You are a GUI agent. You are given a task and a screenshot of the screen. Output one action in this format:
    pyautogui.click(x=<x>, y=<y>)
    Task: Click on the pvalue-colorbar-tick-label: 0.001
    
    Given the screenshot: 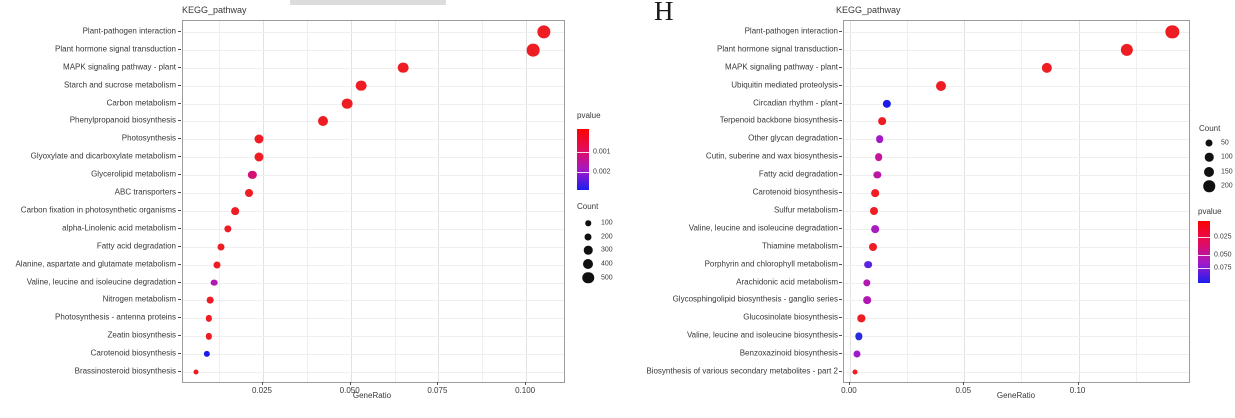 What is the action you would take?
    pyautogui.click(x=602, y=152)
    